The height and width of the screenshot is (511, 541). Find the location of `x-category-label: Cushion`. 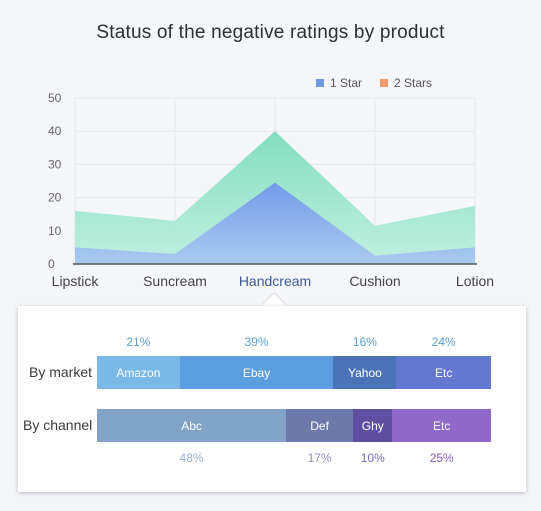

x-category-label: Cushion is located at coordinates (374, 281).